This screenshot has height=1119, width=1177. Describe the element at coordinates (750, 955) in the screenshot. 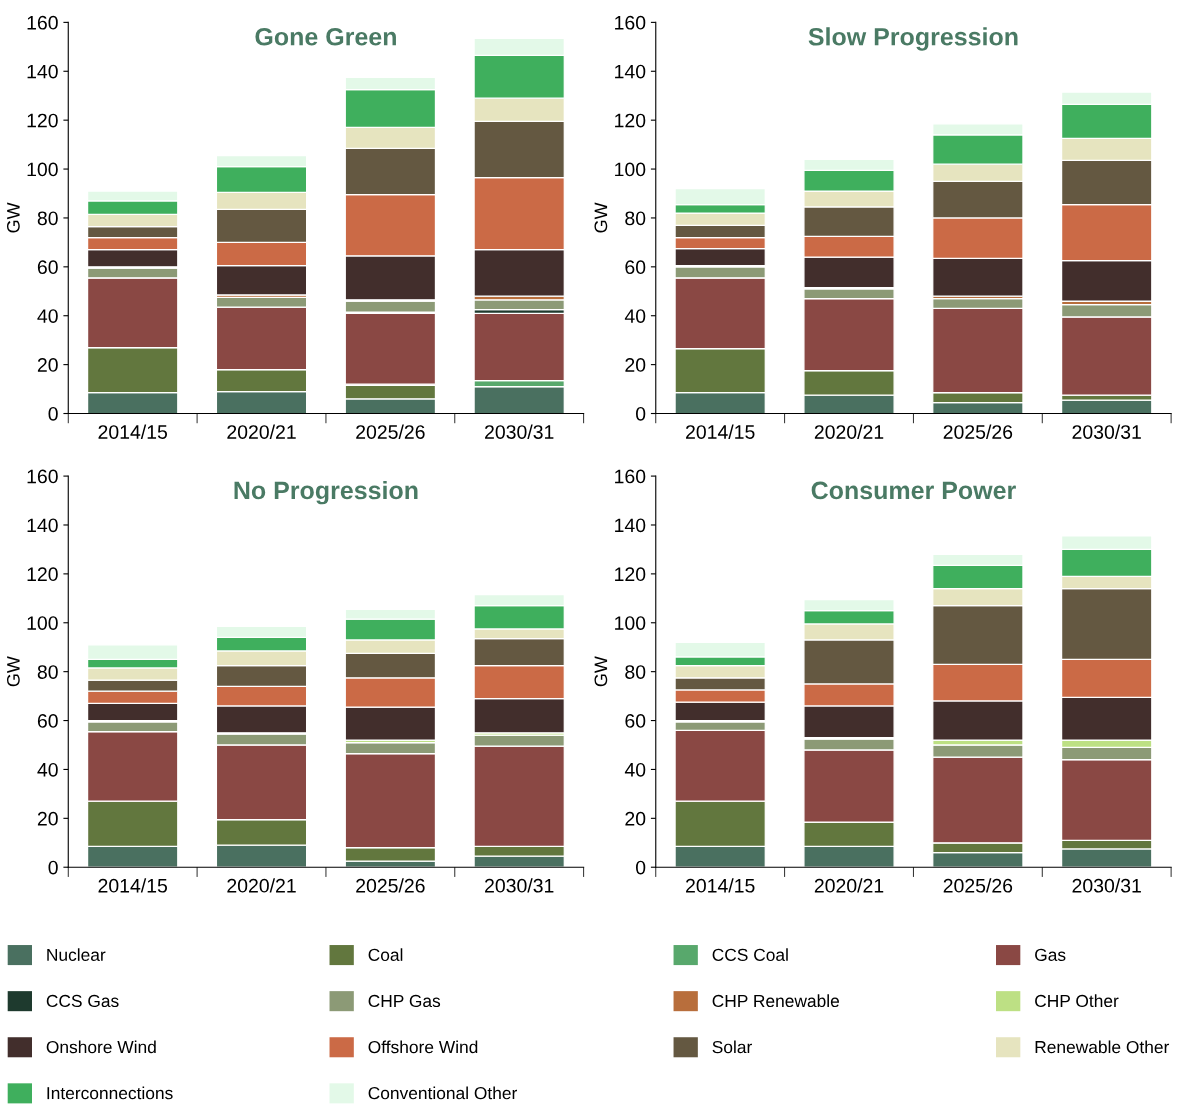

I see `legend-label: CCS Coal` at that location.